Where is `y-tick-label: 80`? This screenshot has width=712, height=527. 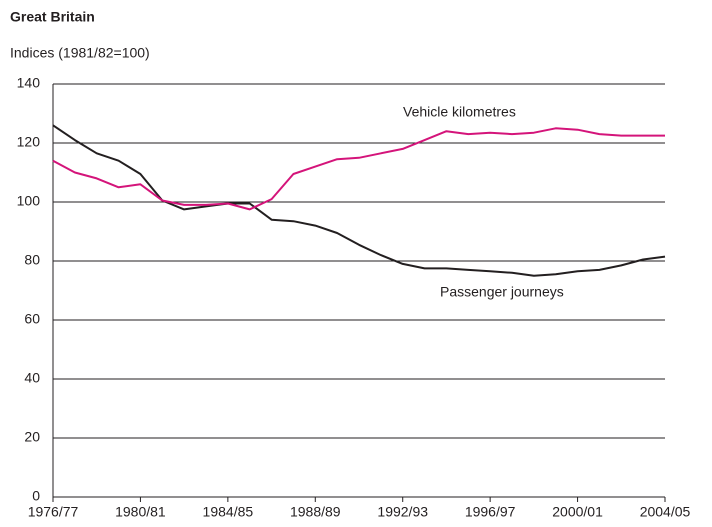
y-tick-label: 80 is located at coordinates (32, 260).